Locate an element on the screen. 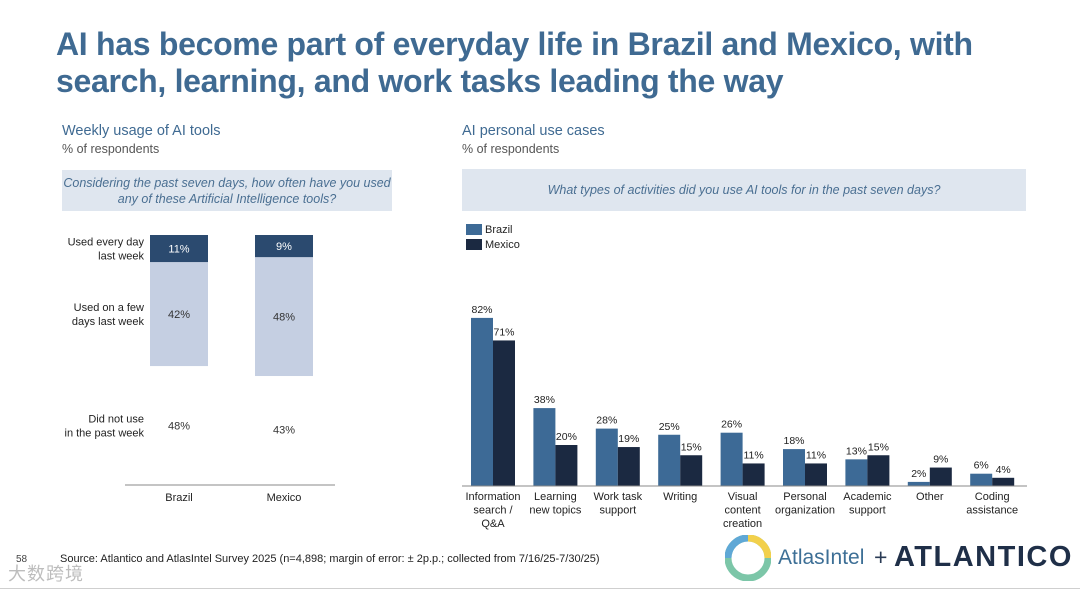  right-chart-title: AI personal use cases is located at coordinates (533, 131).